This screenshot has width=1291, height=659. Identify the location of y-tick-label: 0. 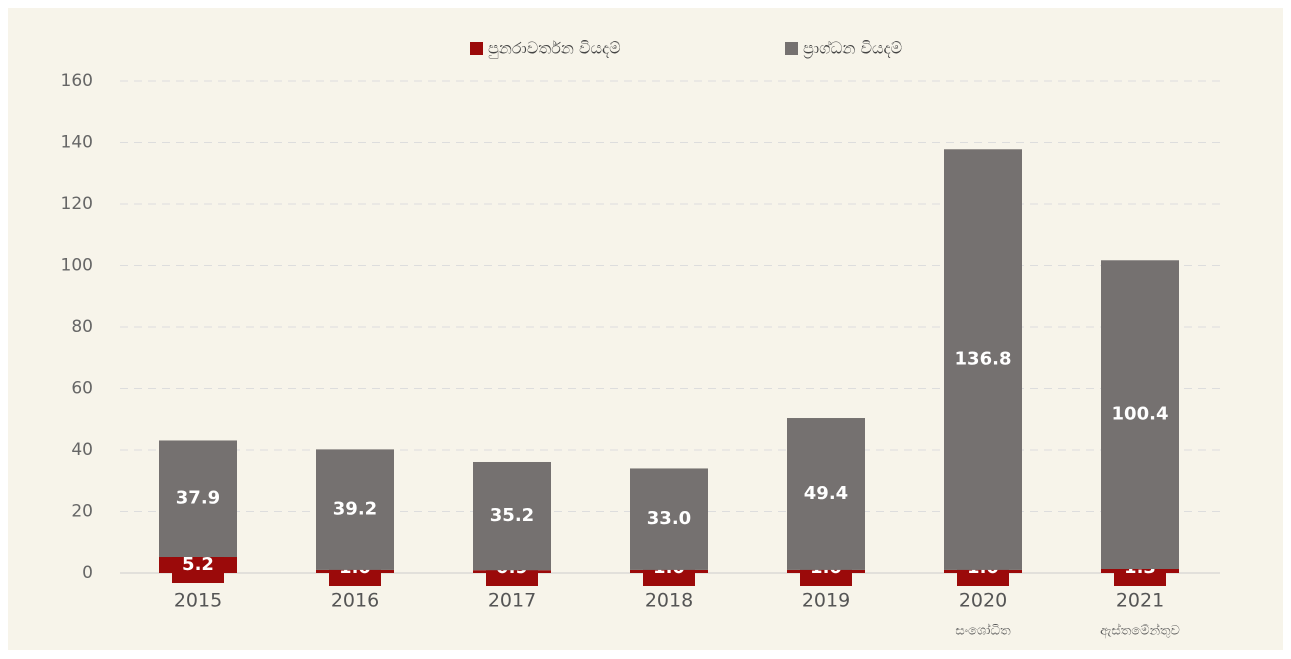
(87, 573).